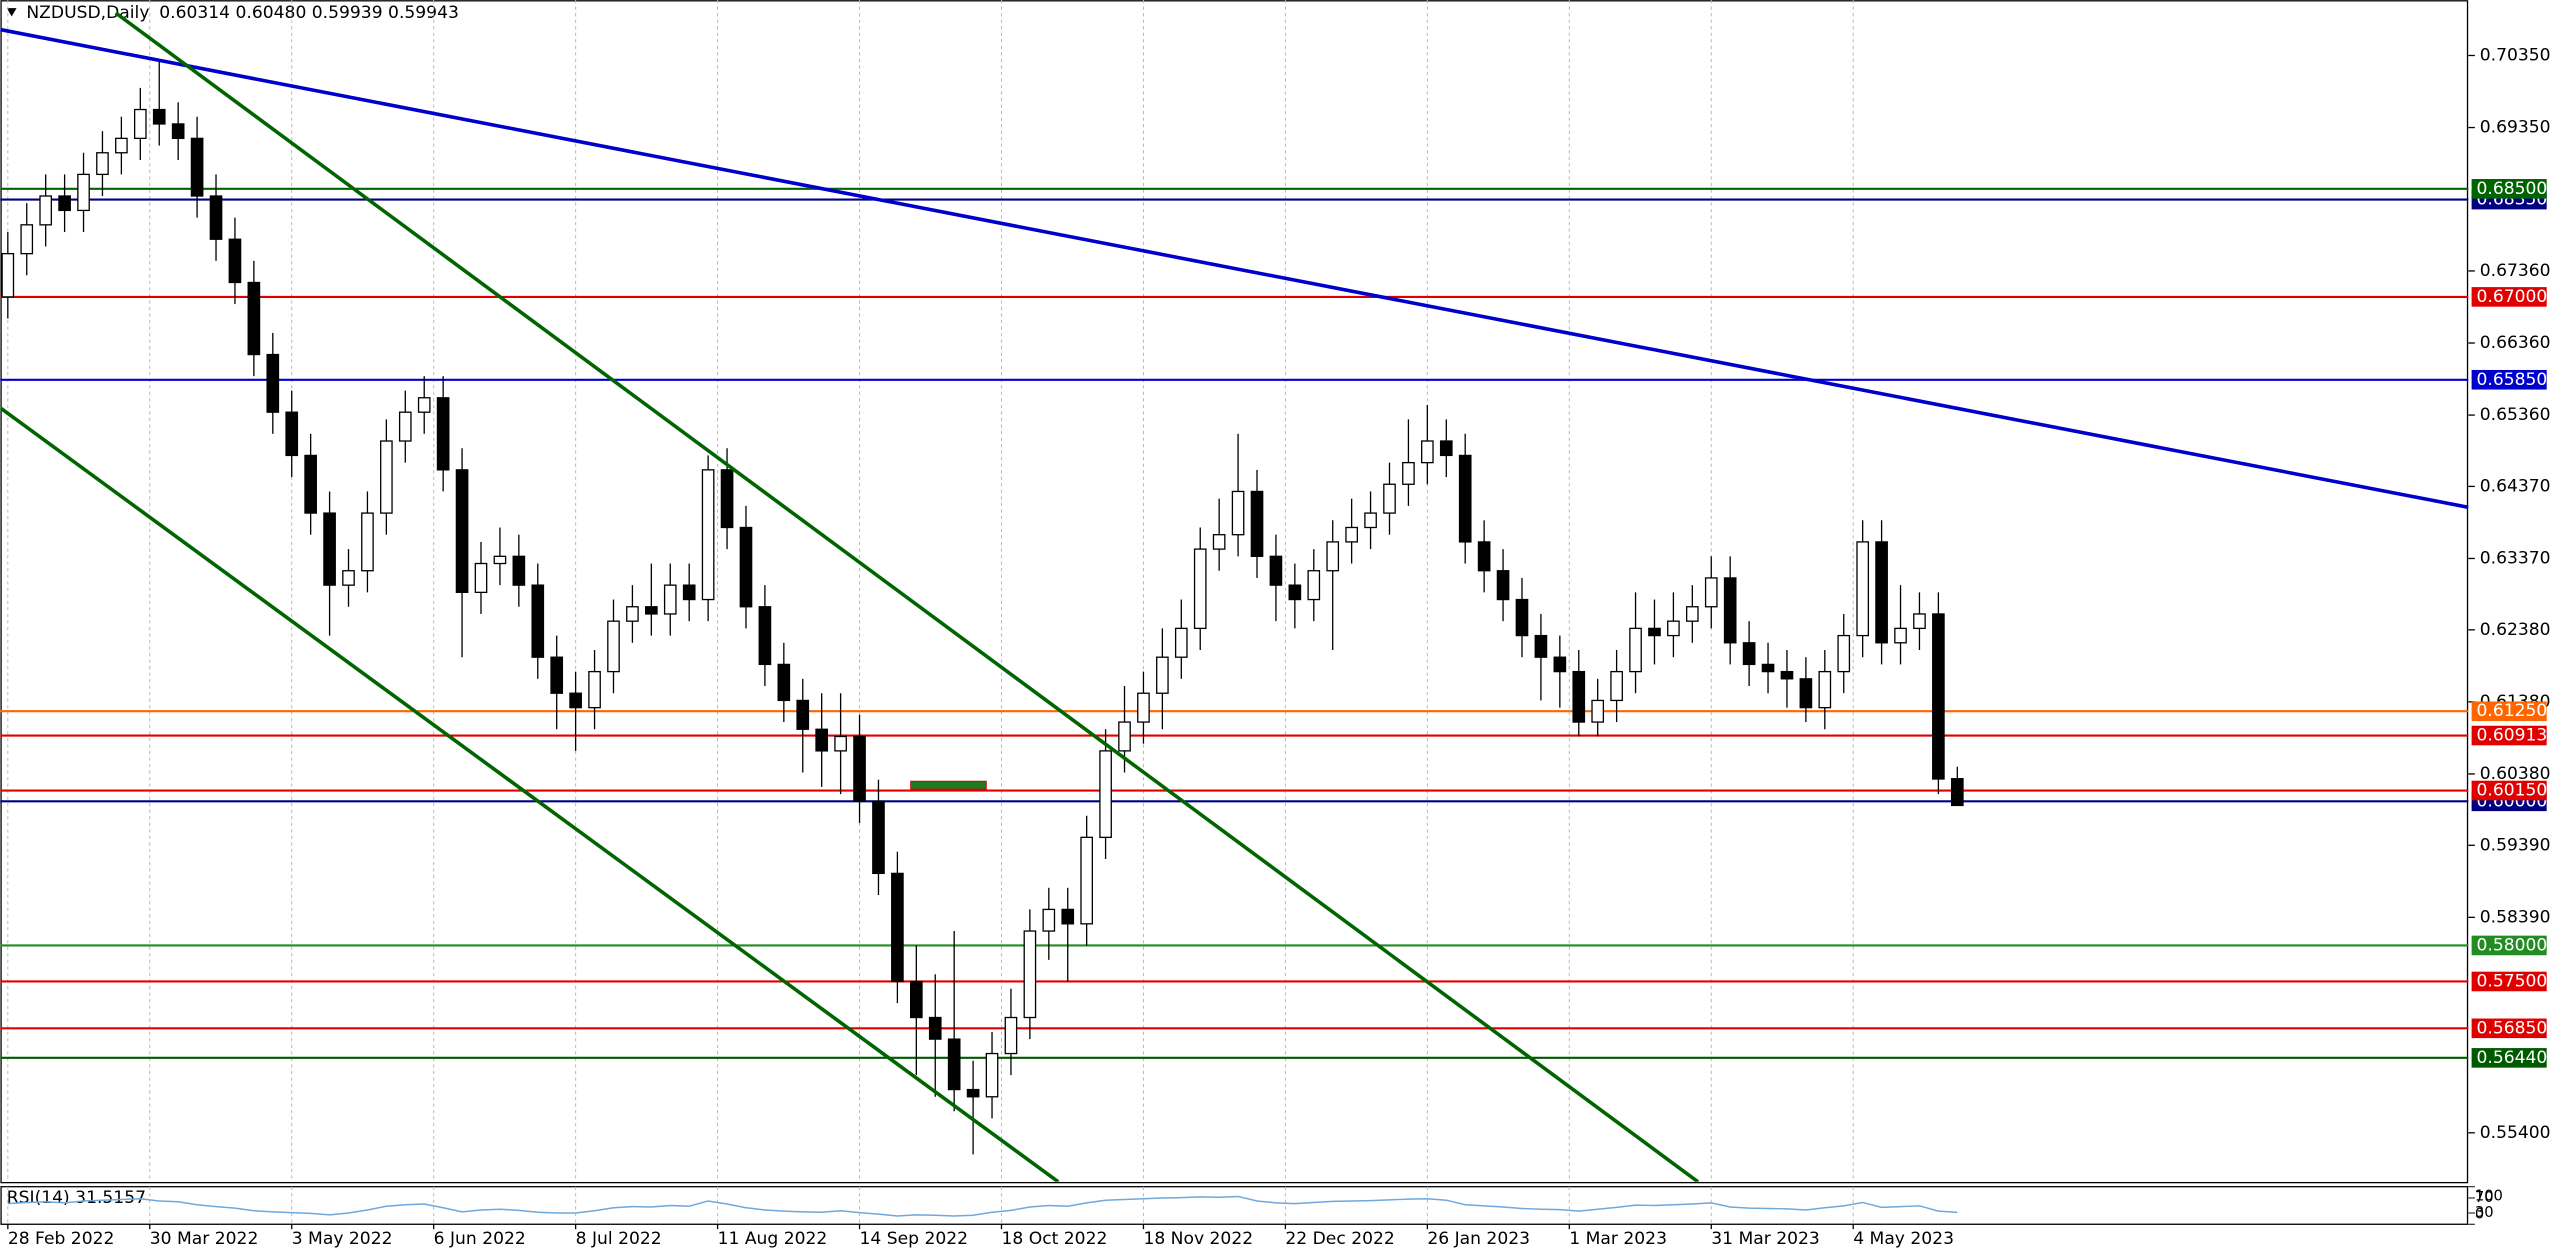  Describe the element at coordinates (914, 1239) in the screenshot. I see `x-tick-label: 14 Sep 2022` at that location.